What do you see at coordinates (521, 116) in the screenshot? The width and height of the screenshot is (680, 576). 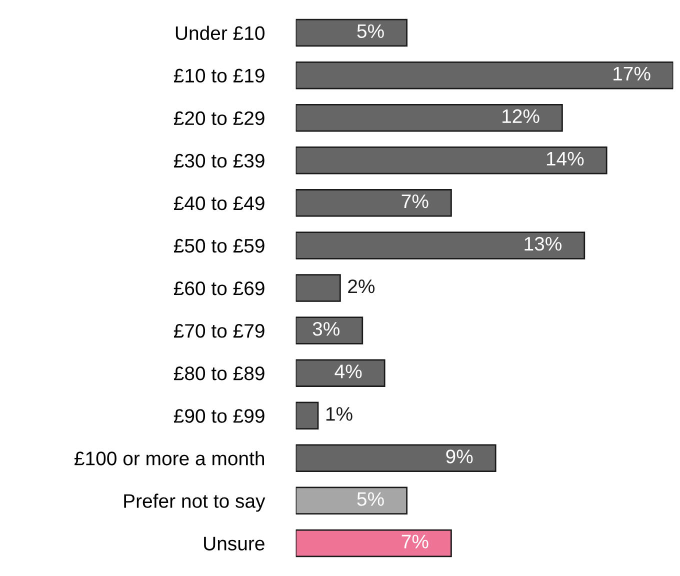 I see `data-label: 12%` at bounding box center [521, 116].